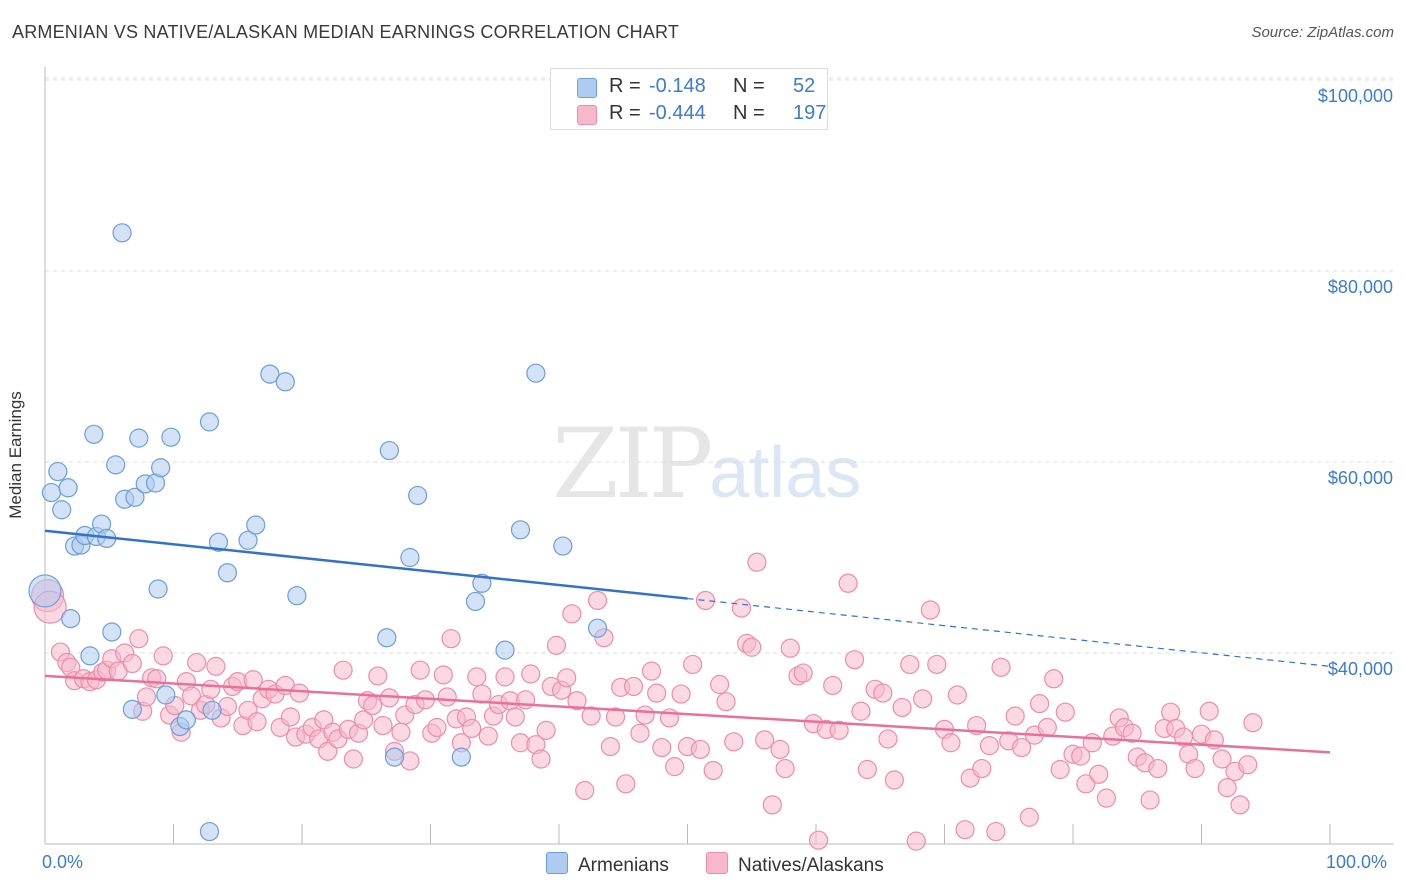 This screenshot has width=1406, height=892. Describe the element at coordinates (1355, 96) in the screenshot. I see `y-tick-label-100000: $100,000` at that location.